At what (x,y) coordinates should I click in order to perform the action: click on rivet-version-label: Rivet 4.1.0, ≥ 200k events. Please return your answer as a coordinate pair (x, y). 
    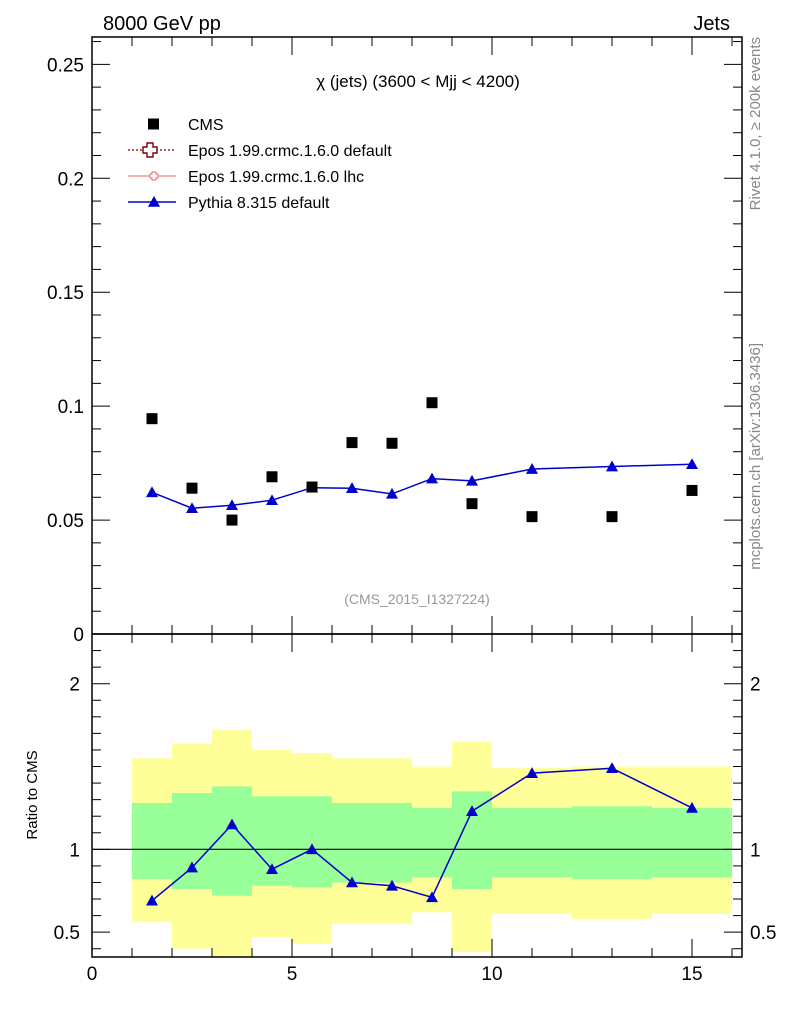
    Looking at the image, I should click on (755, 123).